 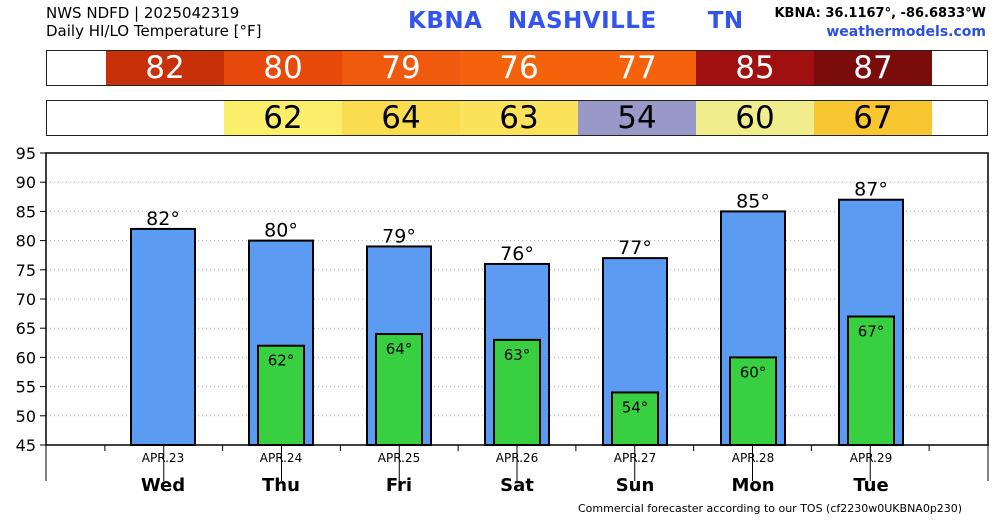 I want to click on day-label: Tue, so click(x=870, y=485).